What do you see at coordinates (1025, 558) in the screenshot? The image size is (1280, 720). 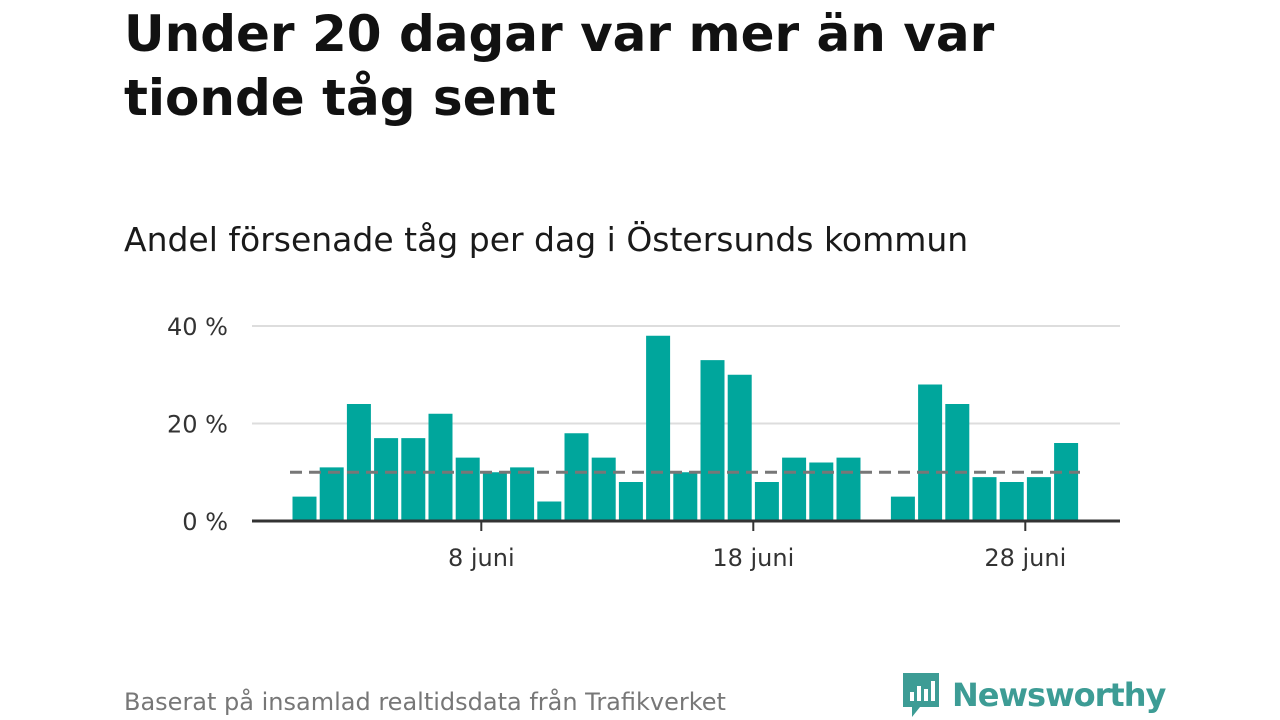 I see `x-tick-label: 28 juni` at bounding box center [1025, 558].